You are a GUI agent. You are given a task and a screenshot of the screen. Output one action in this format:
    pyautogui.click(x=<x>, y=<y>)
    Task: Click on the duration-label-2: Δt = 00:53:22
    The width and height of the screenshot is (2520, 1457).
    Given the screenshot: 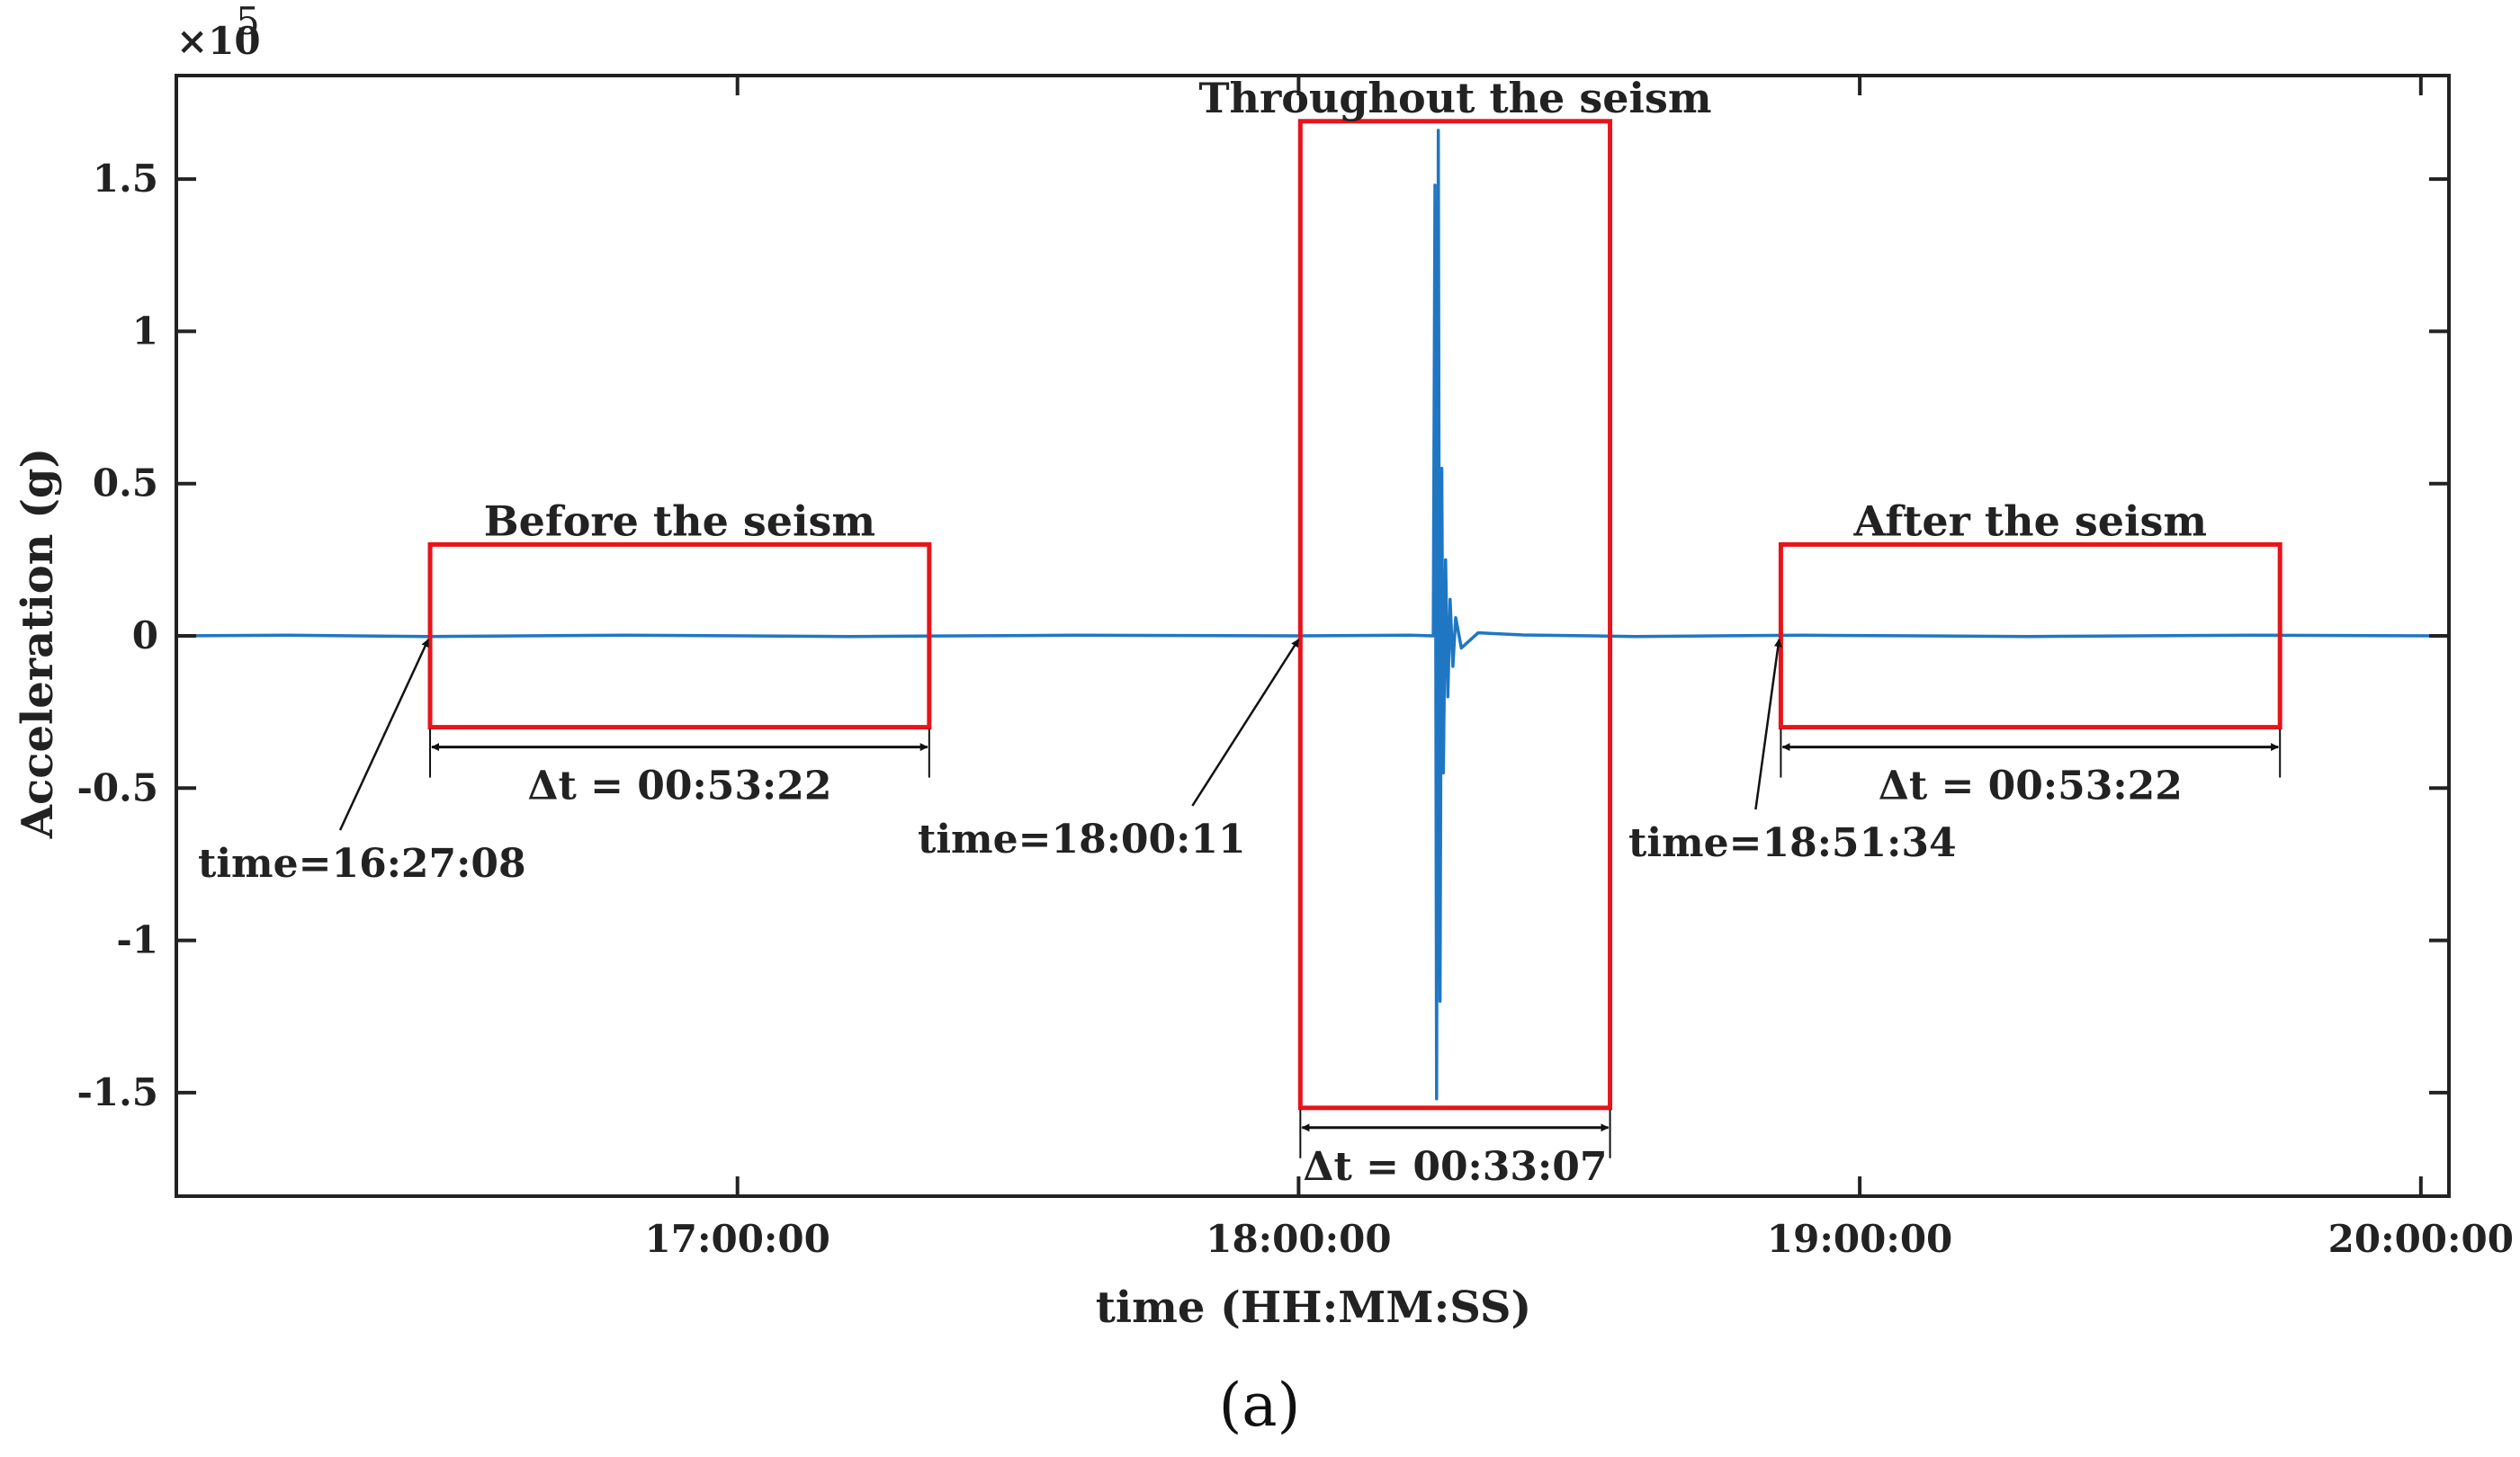 What is the action you would take?
    pyautogui.click(x=2031, y=786)
    